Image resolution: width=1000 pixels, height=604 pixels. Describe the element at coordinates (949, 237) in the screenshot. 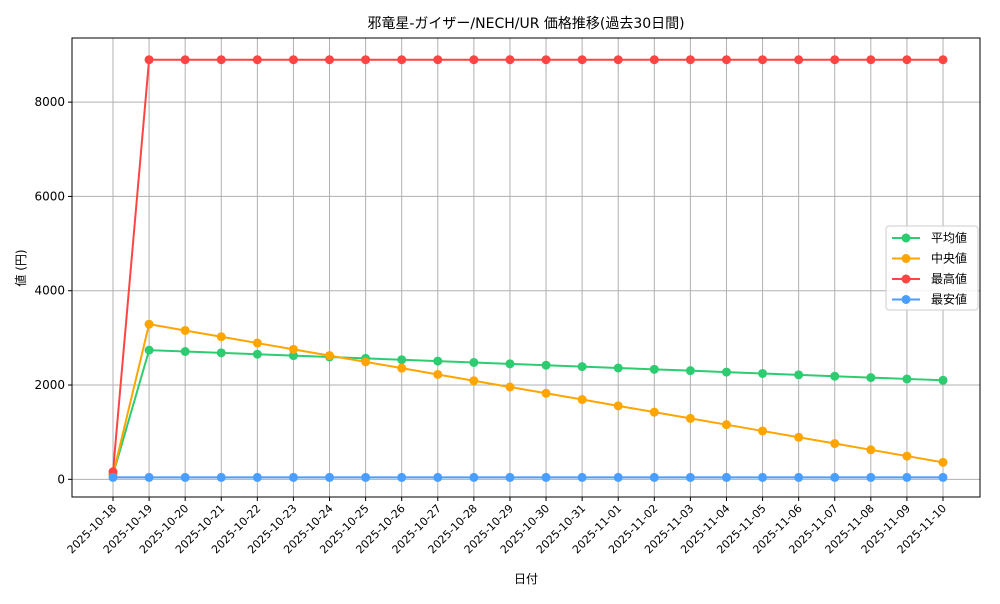

I see `legend-label: 平均値` at that location.